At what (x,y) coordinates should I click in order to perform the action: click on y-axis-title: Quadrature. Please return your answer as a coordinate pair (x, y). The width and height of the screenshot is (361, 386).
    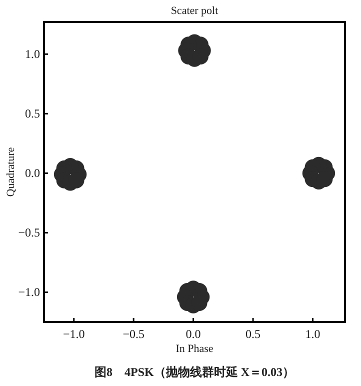
    Looking at the image, I should click on (11, 172).